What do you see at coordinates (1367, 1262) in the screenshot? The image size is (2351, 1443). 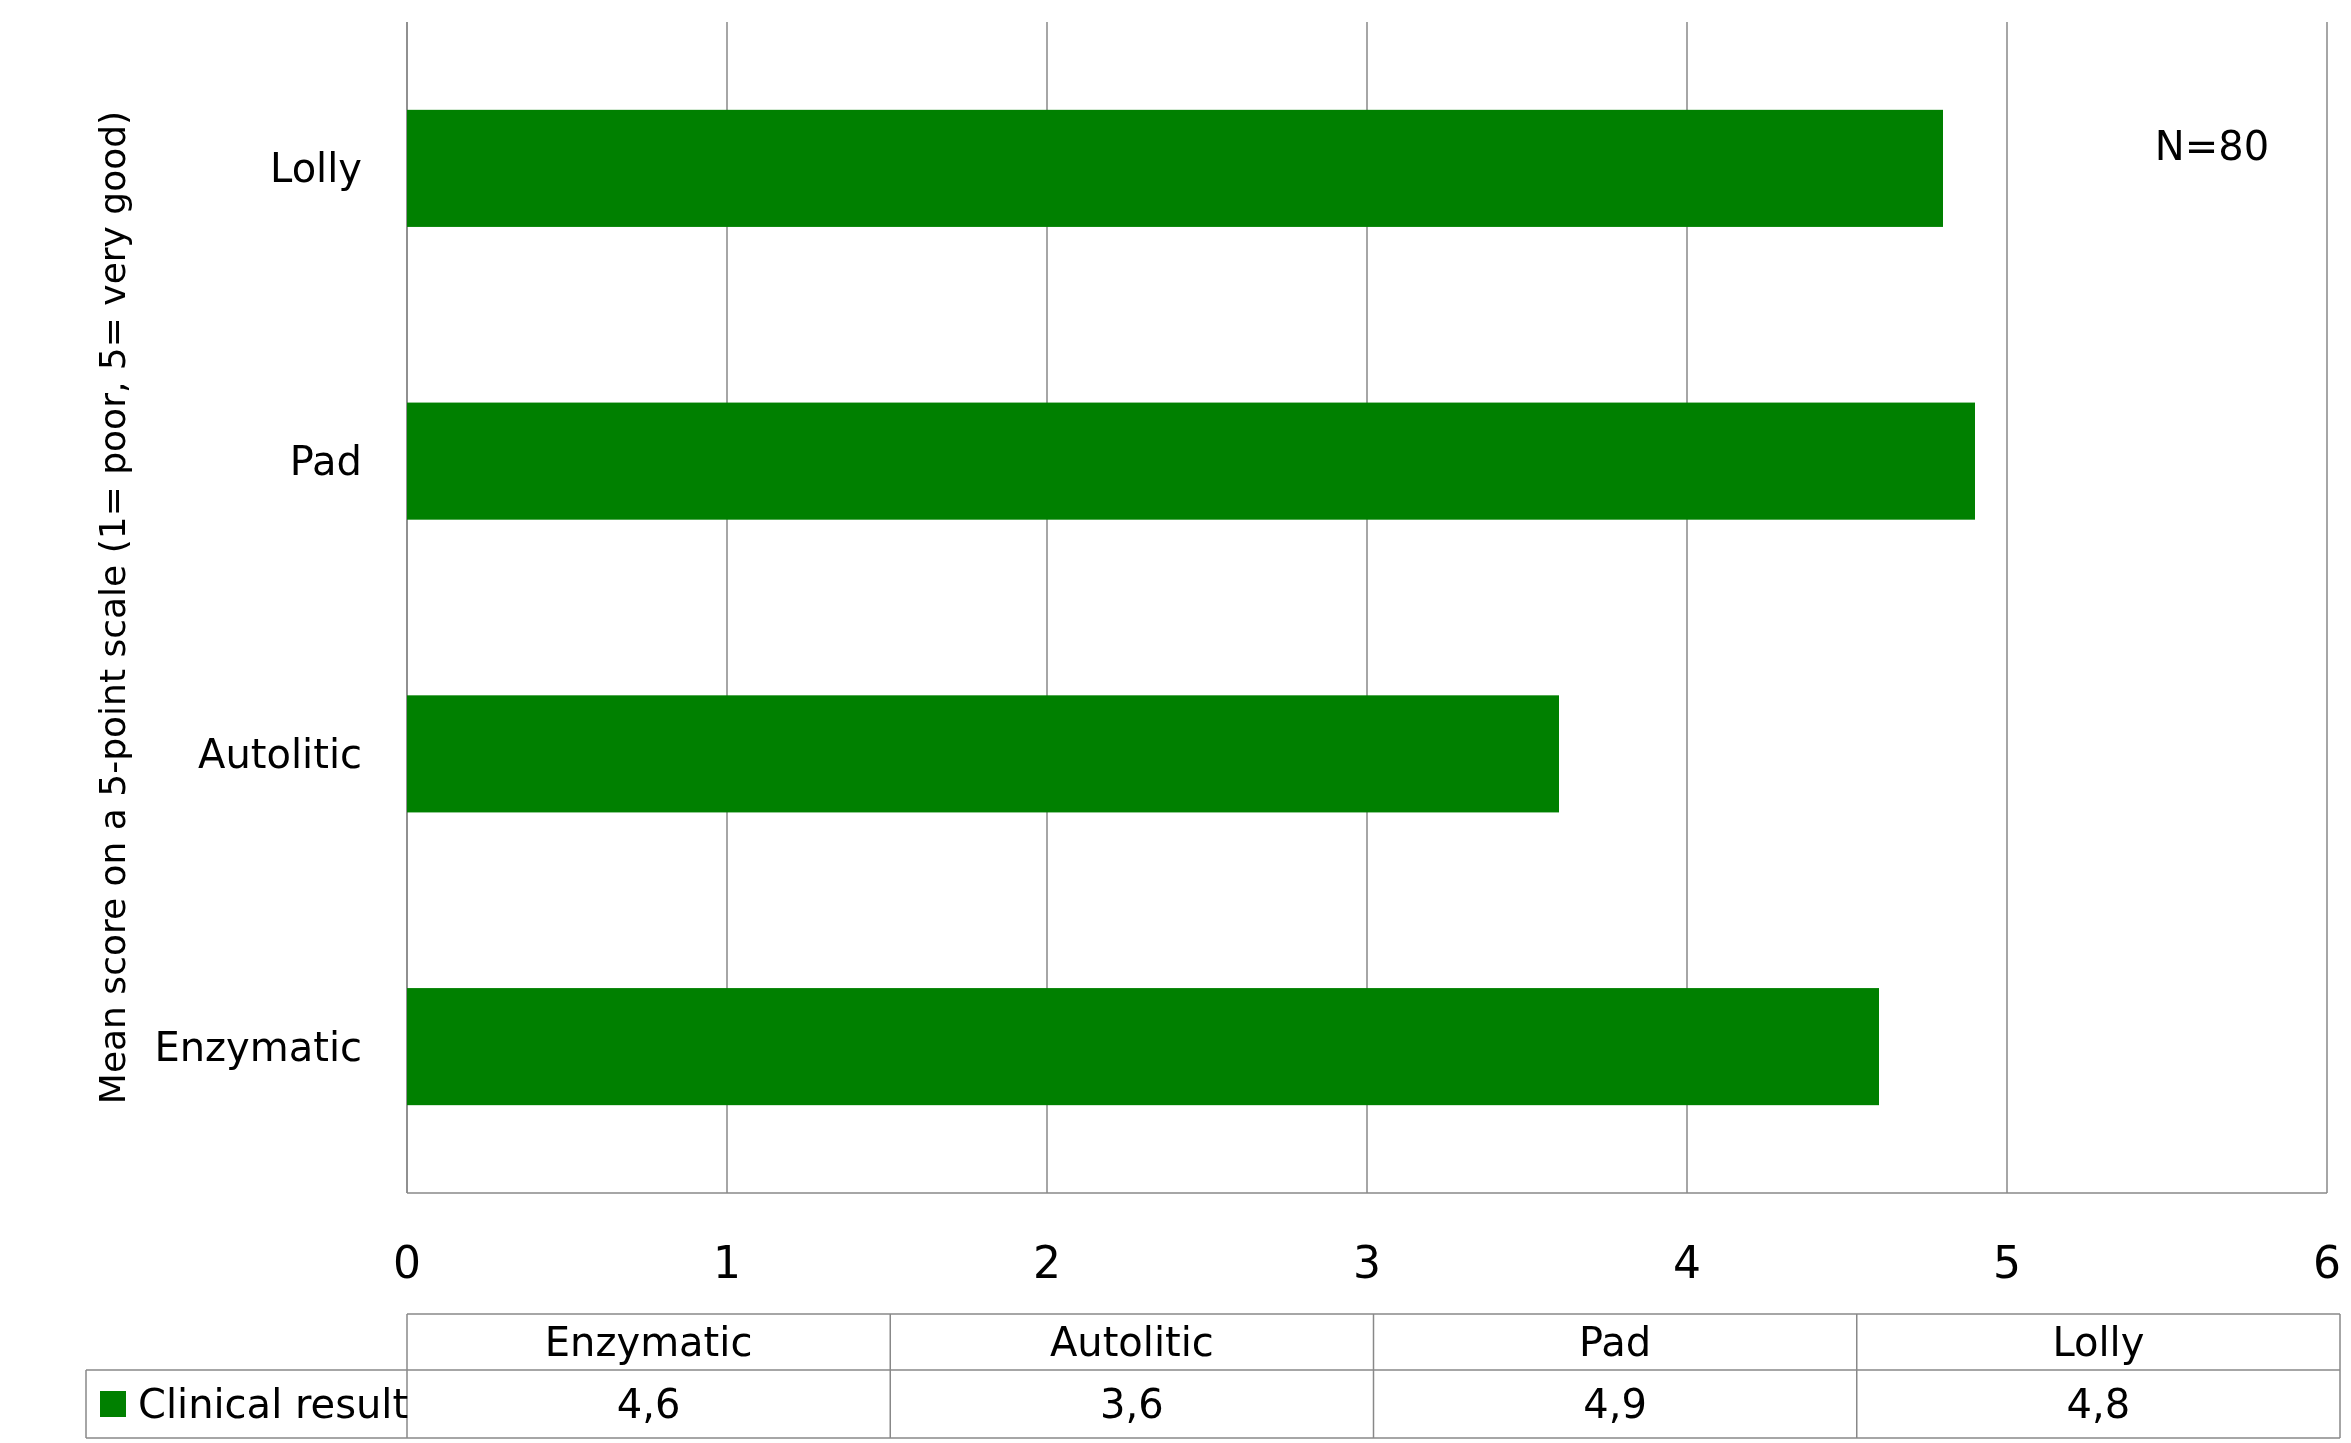 I see `x-tick-label: 3` at bounding box center [1367, 1262].